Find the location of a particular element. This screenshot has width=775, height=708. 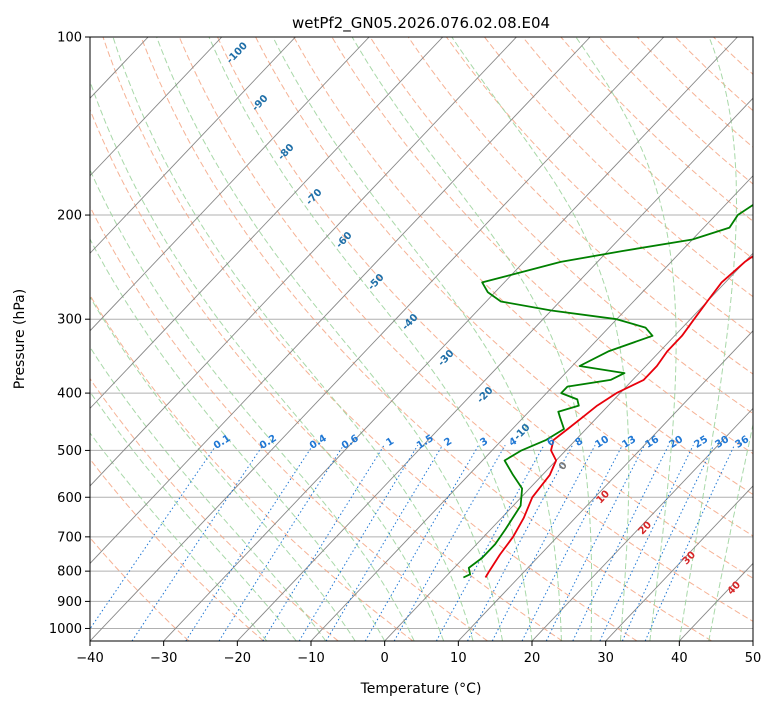

x-axis-title: Temperature (°C) is located at coordinates (421, 689).